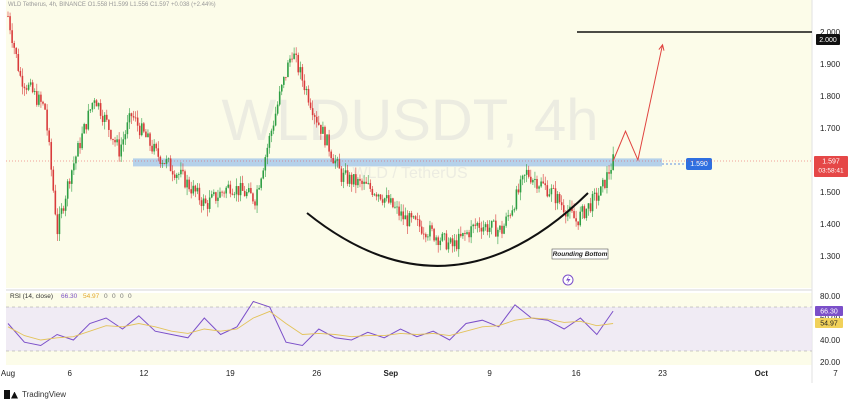 The width and height of the screenshot is (860, 403). I want to click on target-level-value: 2.000, so click(828, 40).